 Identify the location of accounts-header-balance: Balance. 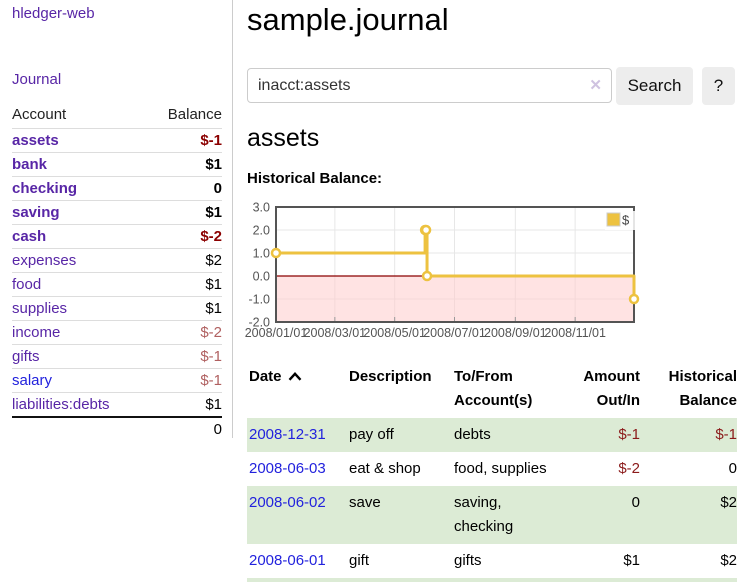
(194, 114).